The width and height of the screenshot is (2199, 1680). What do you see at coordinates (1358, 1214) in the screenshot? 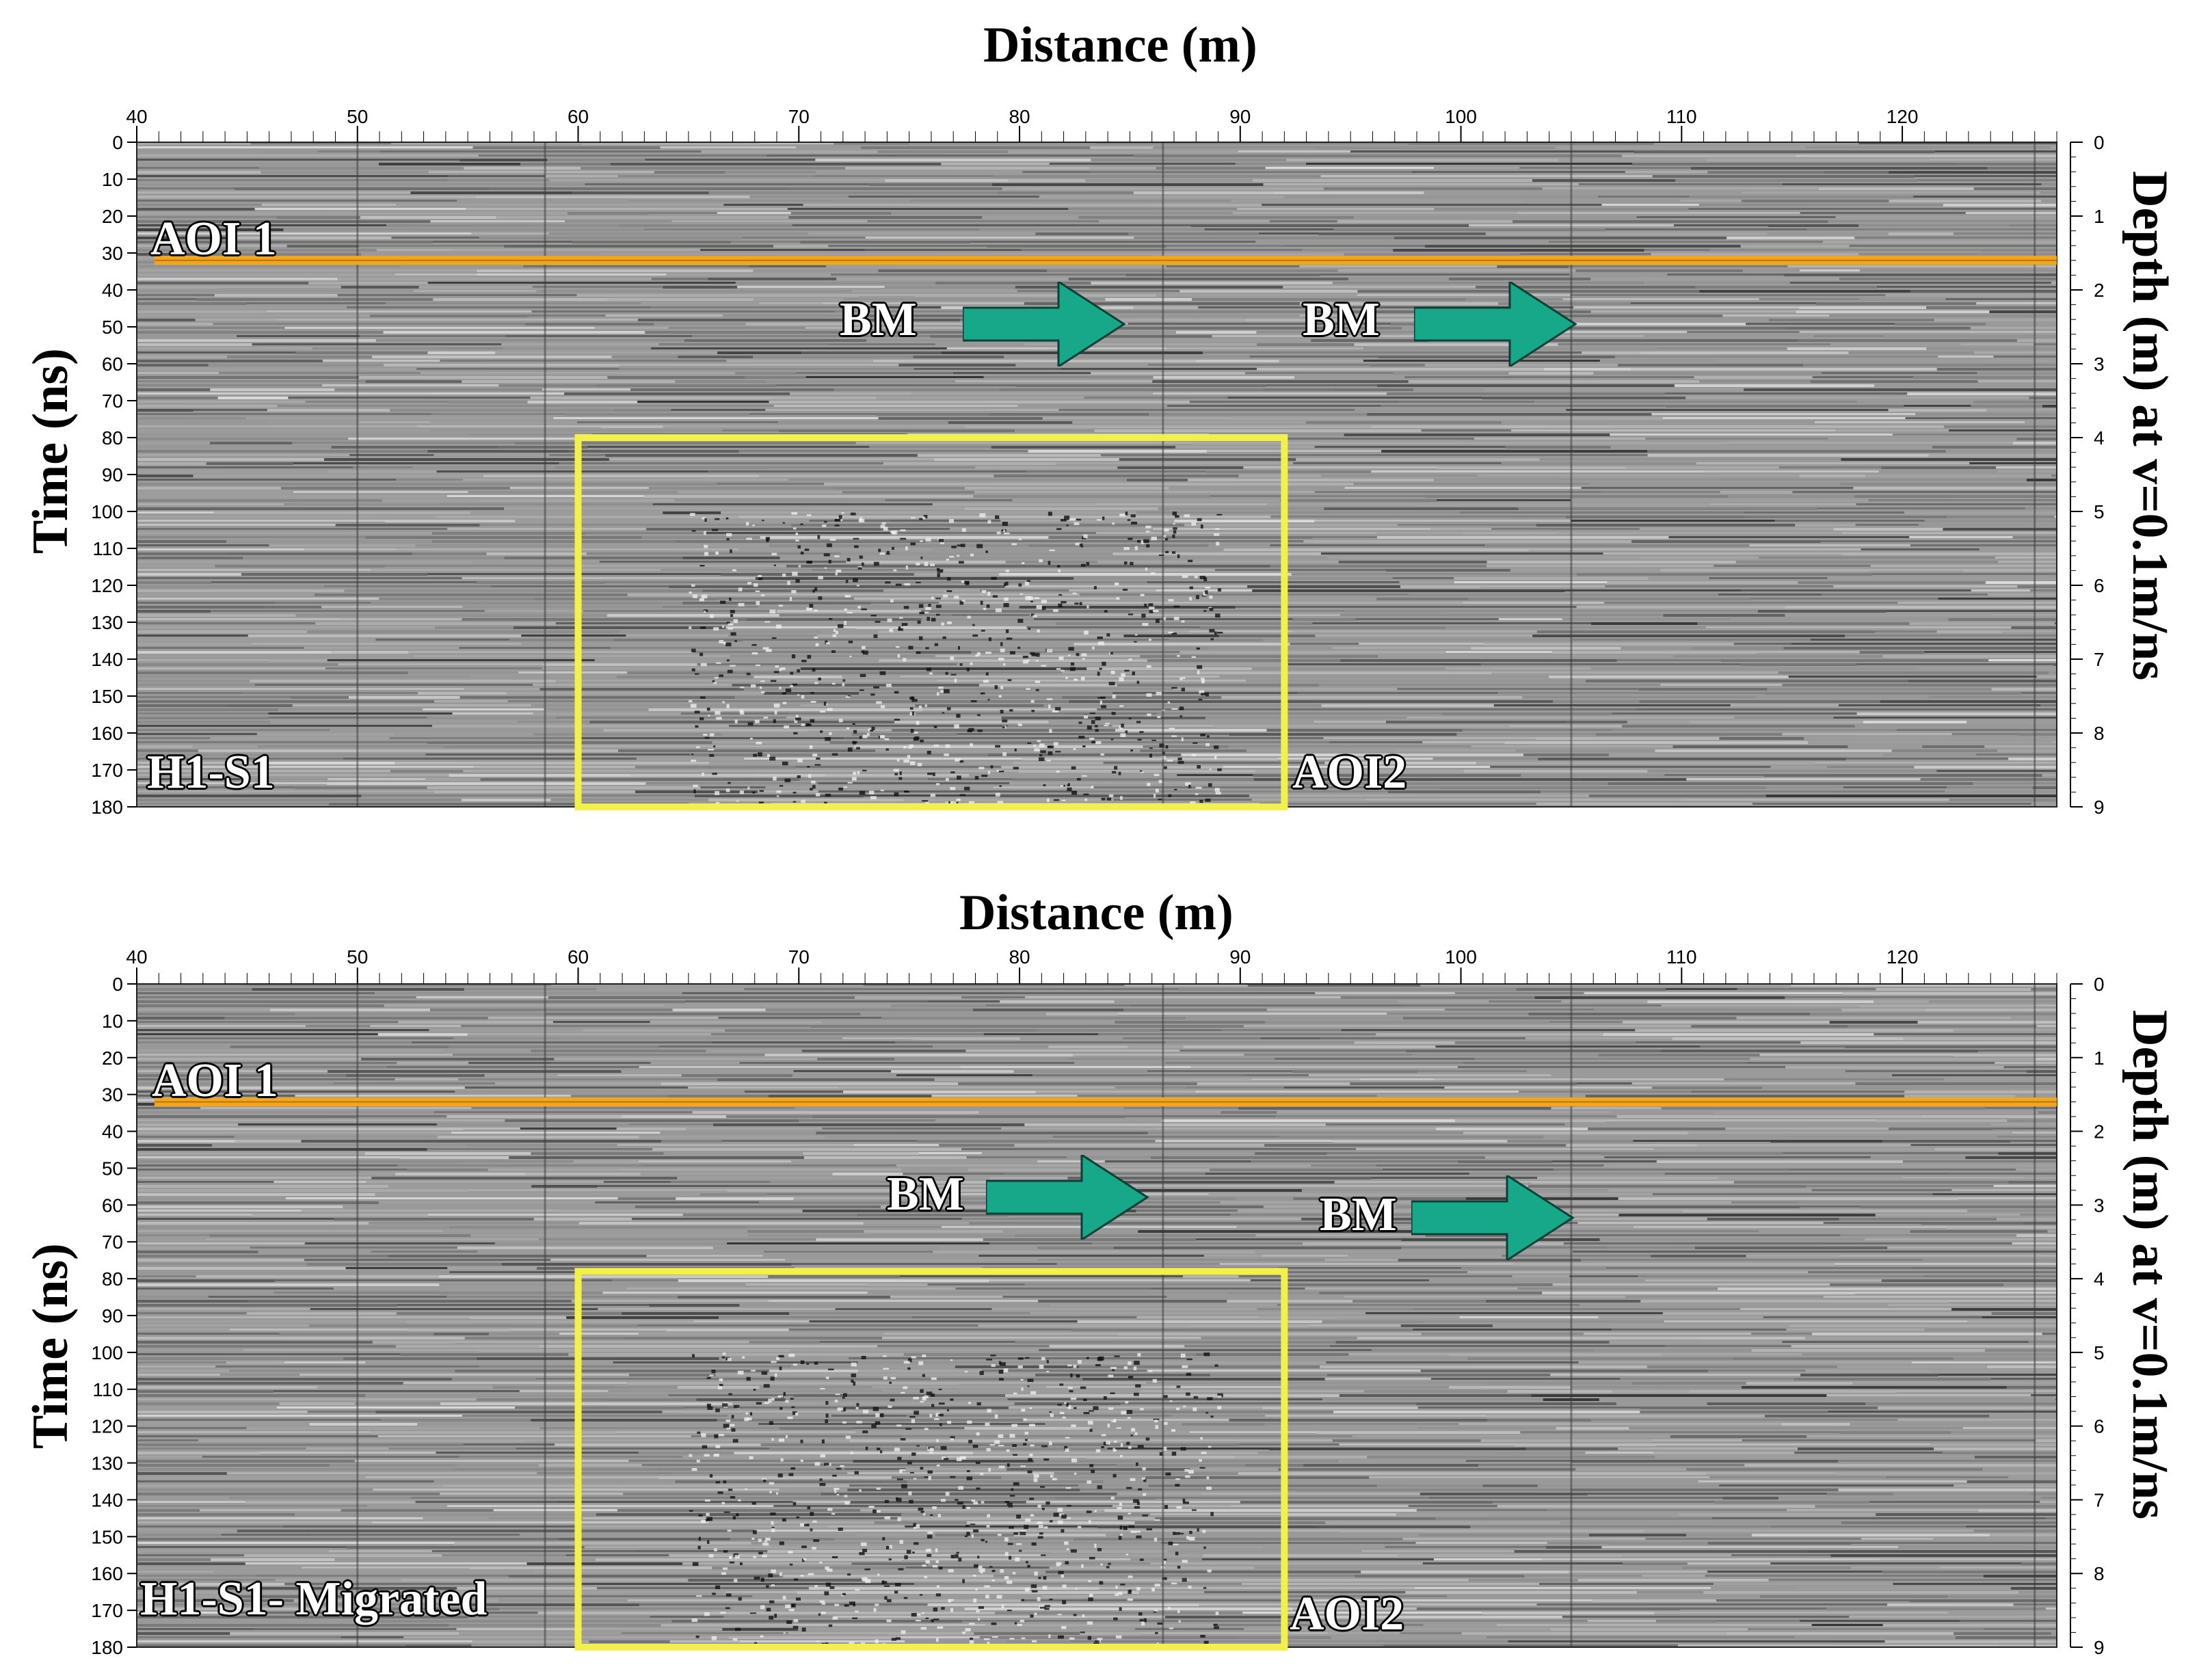
I see `bm-label-2: BM` at bounding box center [1358, 1214].